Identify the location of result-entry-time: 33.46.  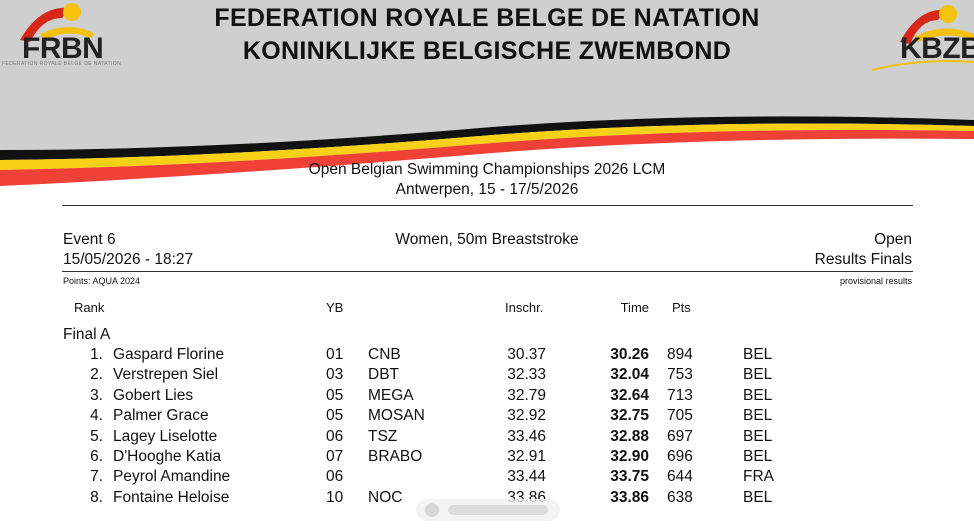
(526, 436).